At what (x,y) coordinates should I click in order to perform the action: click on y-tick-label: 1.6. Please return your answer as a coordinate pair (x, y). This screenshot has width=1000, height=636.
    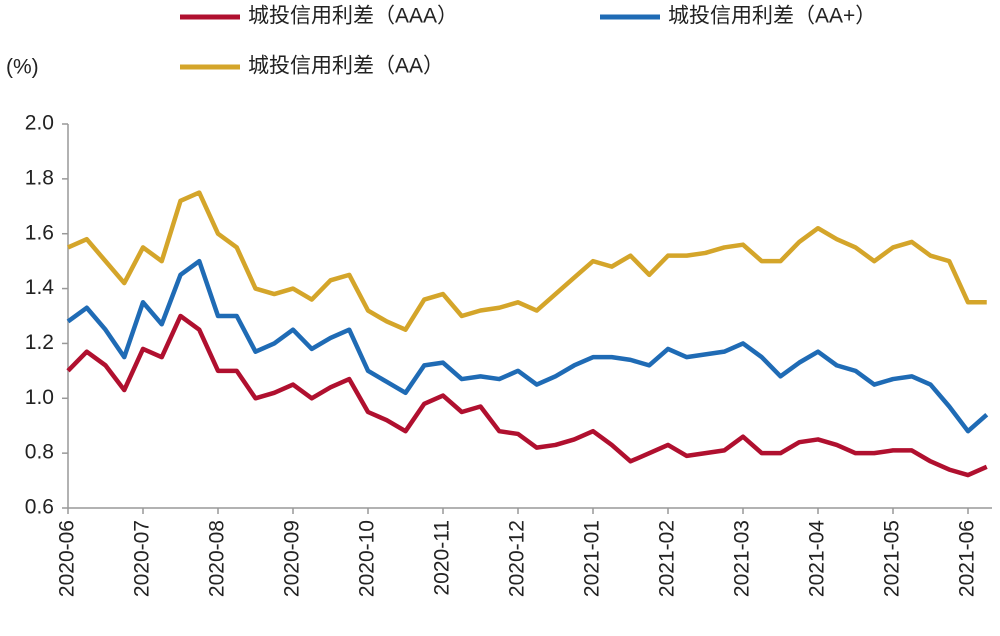
    Looking at the image, I should click on (39, 232).